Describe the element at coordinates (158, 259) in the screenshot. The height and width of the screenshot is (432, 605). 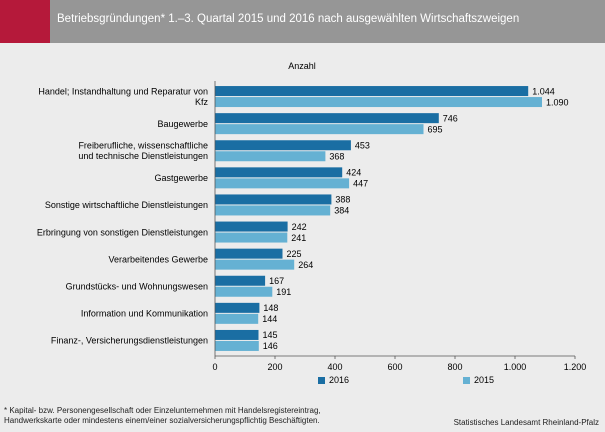
I see `category-label-7: Verarbeitendes Gewerbe` at that location.